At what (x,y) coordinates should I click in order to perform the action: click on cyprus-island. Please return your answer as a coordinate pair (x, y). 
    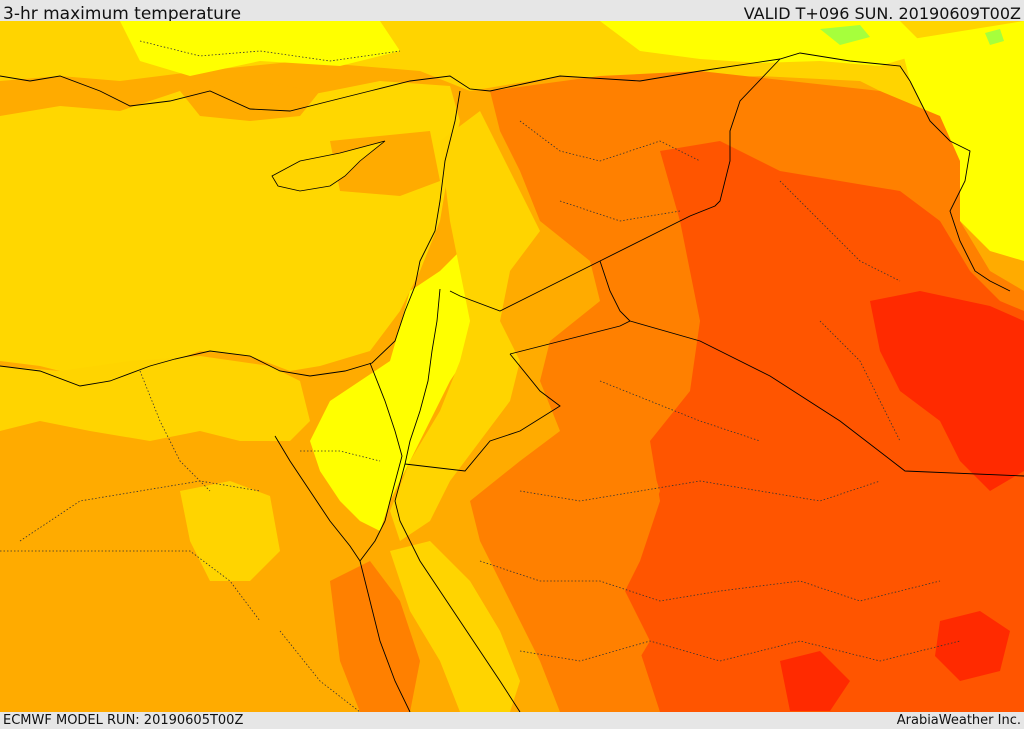
    Looking at the image, I should click on (328, 166).